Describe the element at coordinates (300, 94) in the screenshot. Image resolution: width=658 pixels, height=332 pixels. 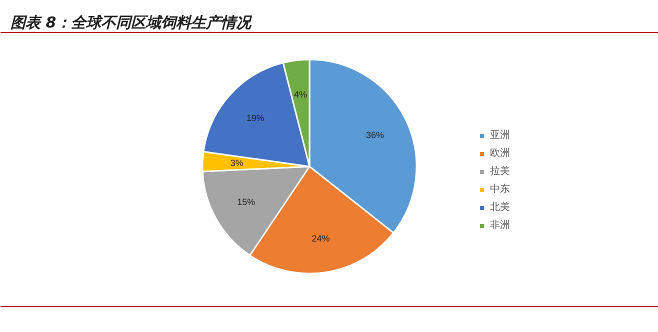
I see `data-label: 4%` at that location.